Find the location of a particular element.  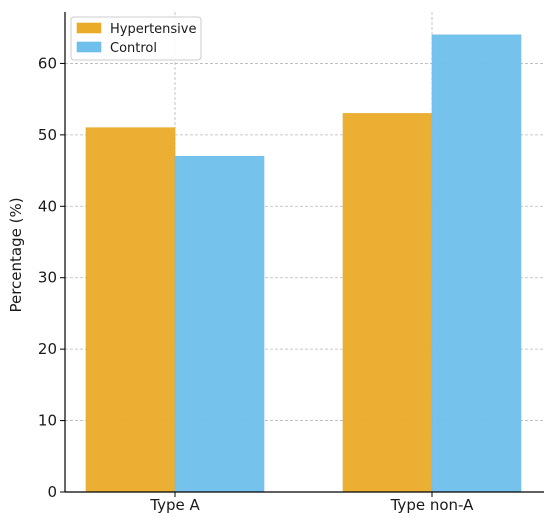

x-tick-label: Type non-A is located at coordinates (432, 505).